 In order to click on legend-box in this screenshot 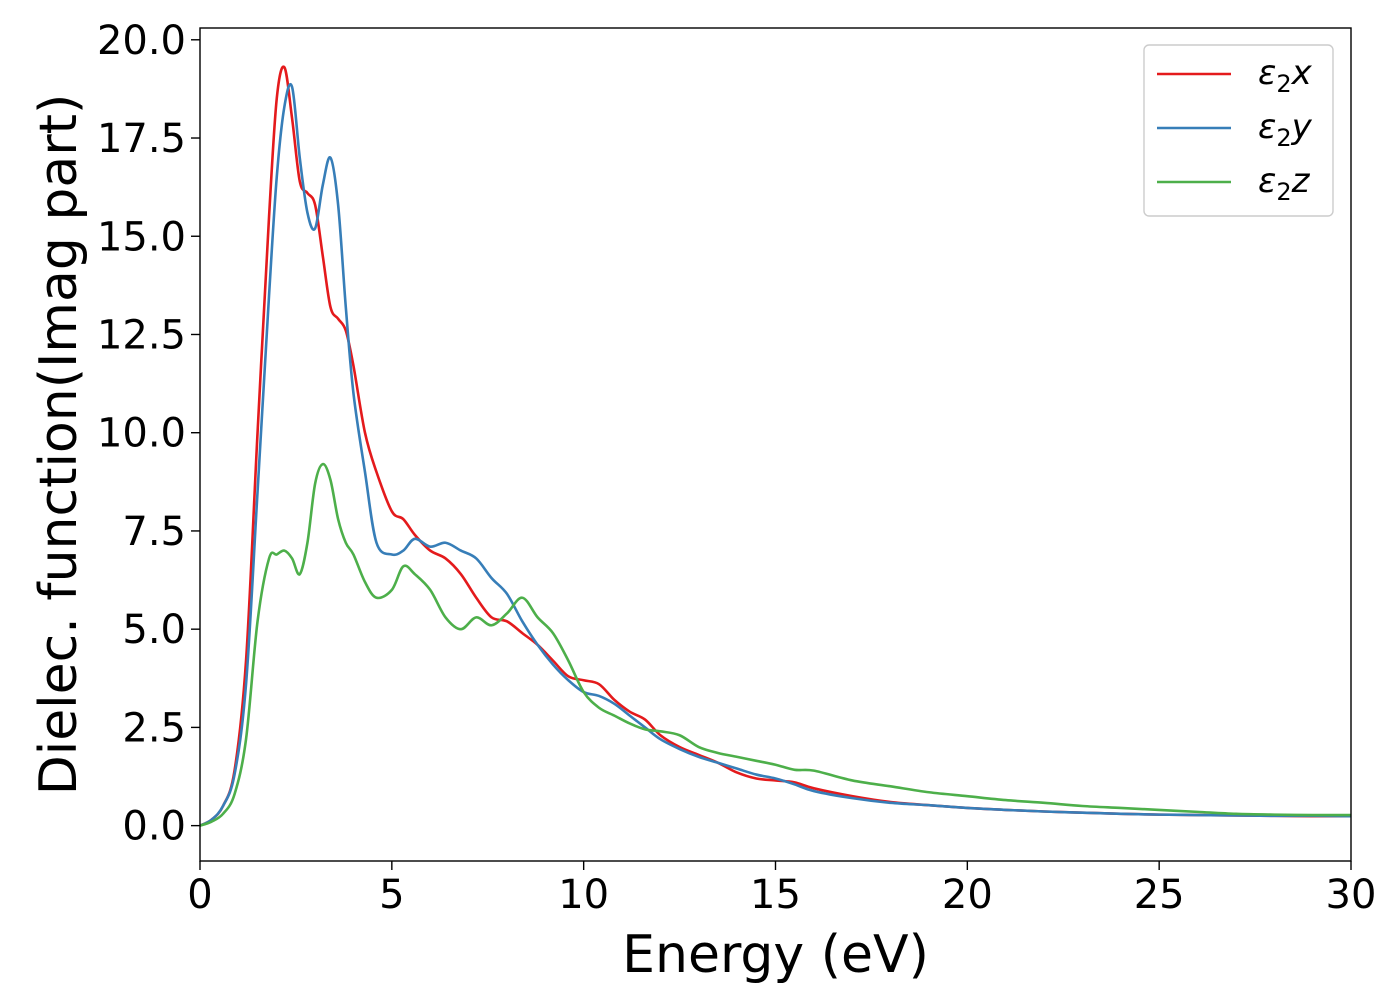, I will do `click(1238, 130)`.